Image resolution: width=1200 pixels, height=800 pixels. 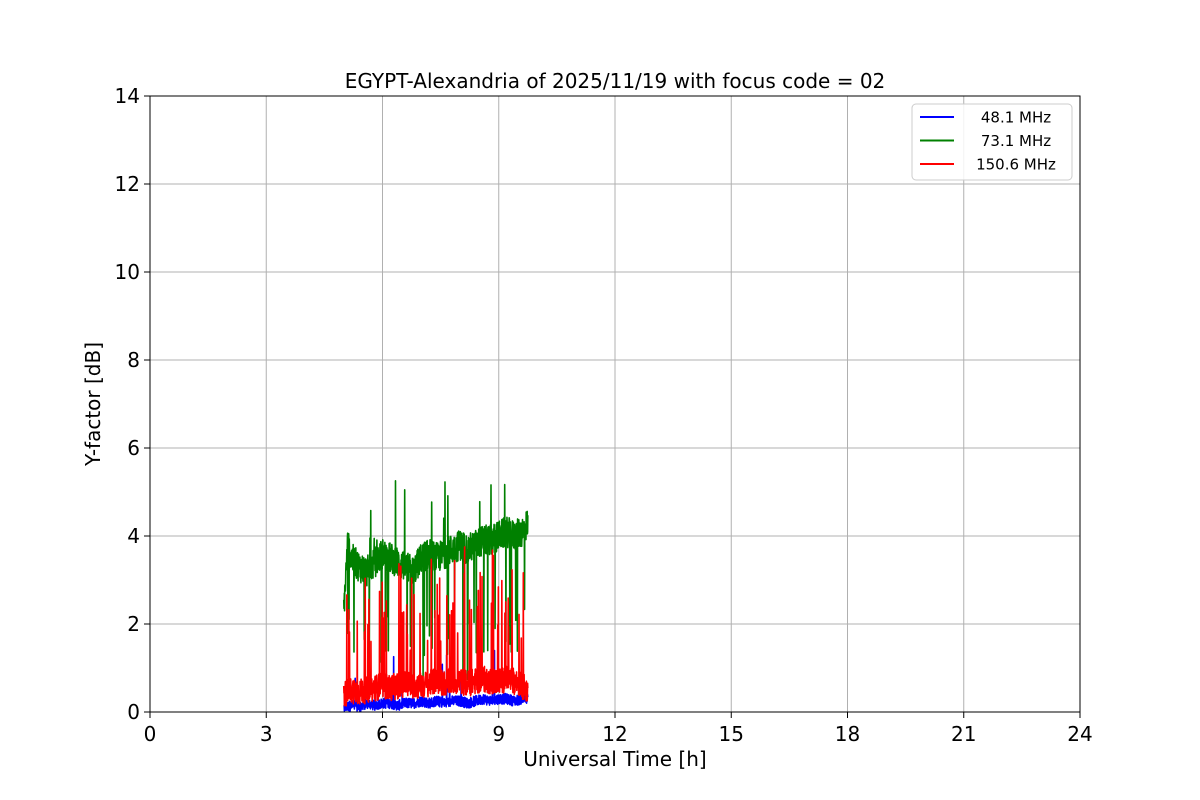 What do you see at coordinates (498, 734) in the screenshot?
I see `x-tick-label: 9` at bounding box center [498, 734].